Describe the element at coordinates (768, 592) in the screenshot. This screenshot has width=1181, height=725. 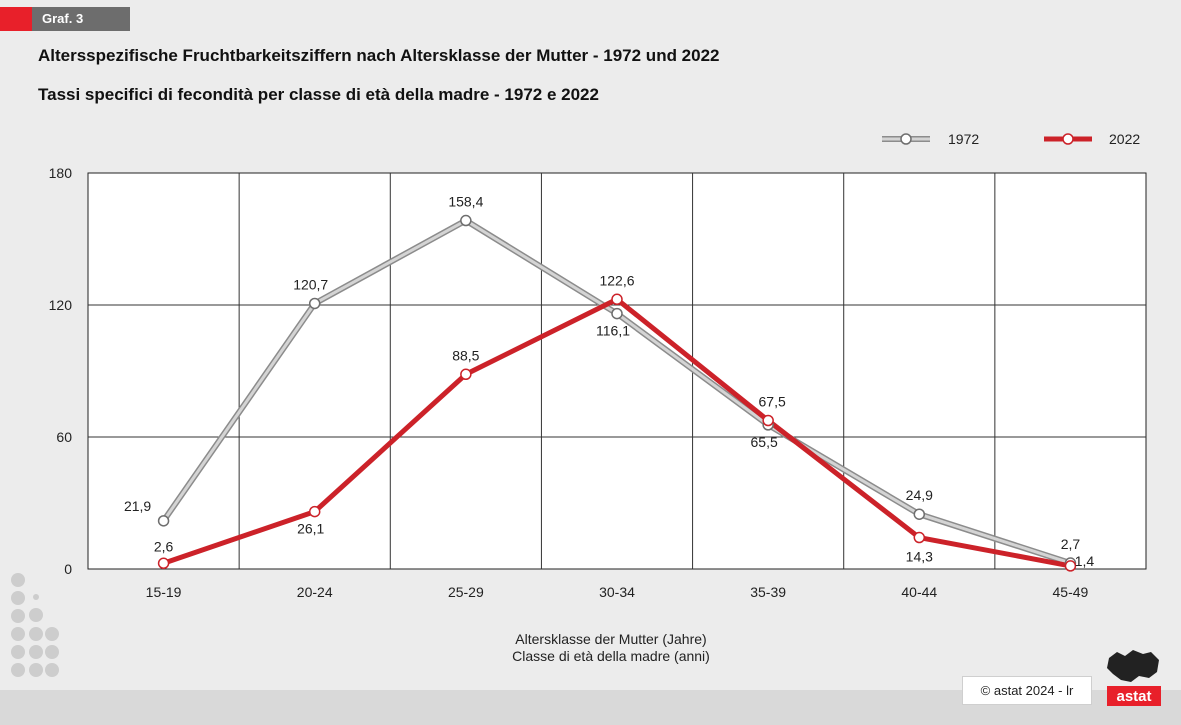
I see `x-tick-label: 35-39` at that location.